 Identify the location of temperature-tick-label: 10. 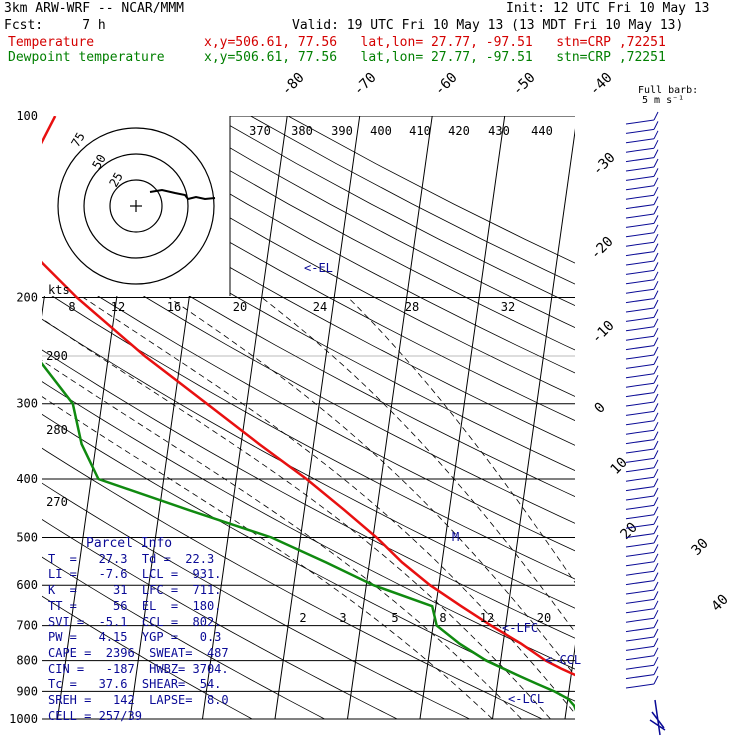
(619, 466).